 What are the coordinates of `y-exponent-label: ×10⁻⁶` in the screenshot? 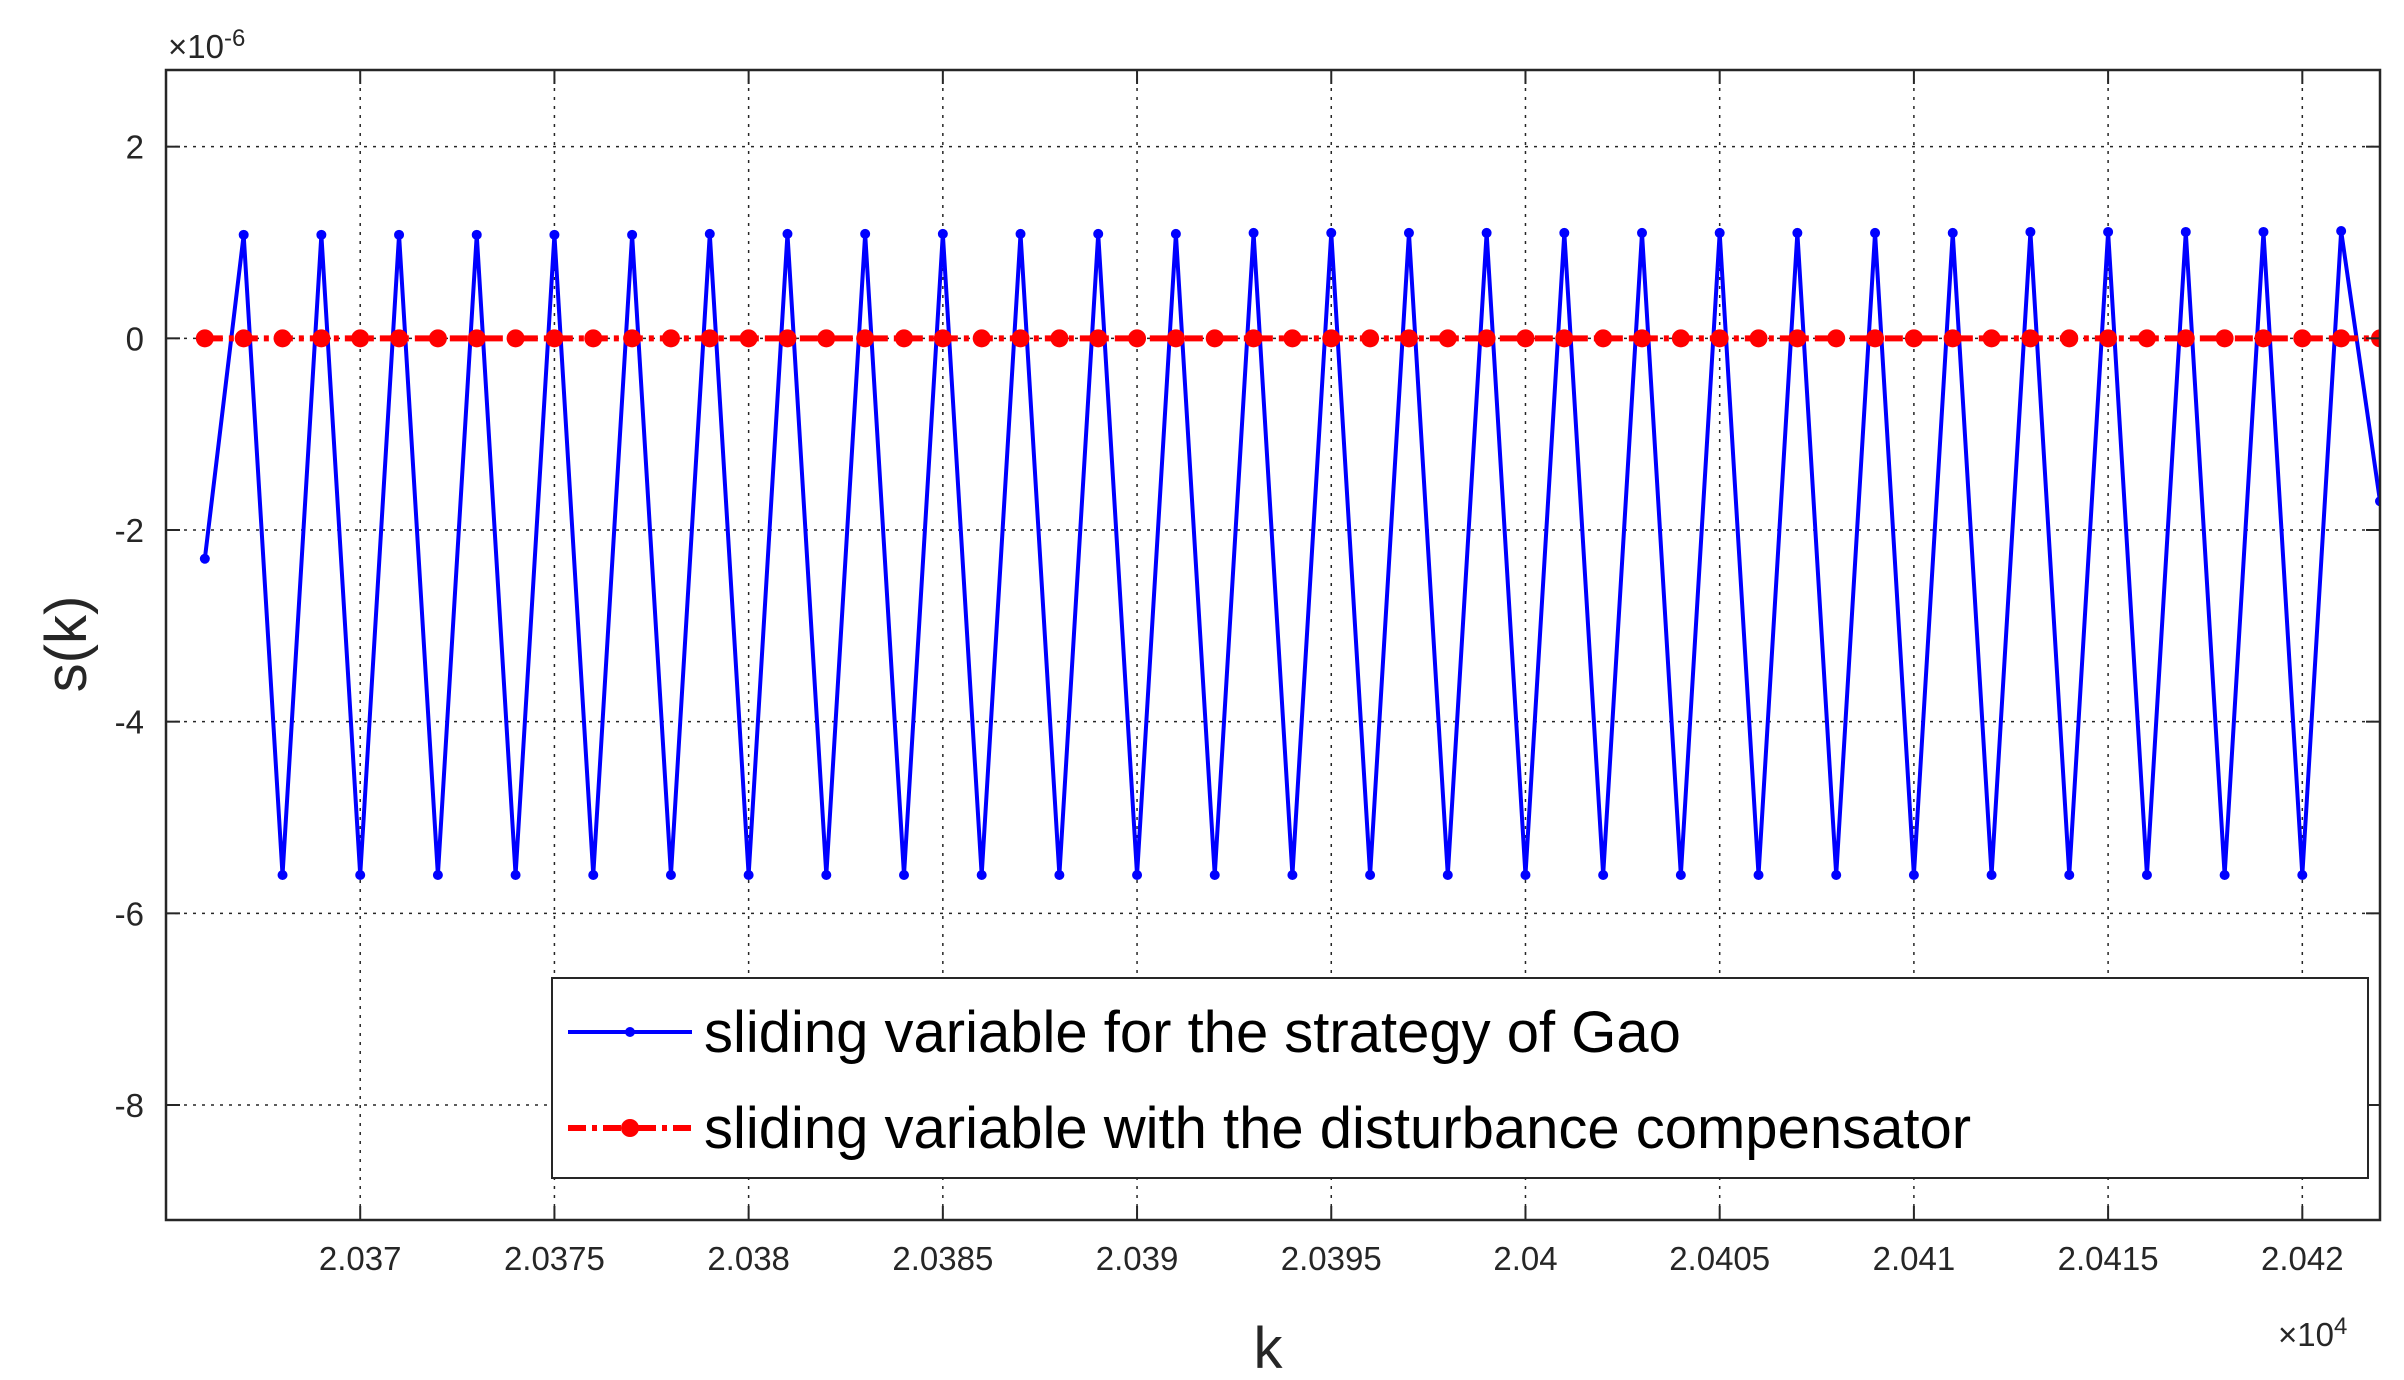 It's located at (206, 45).